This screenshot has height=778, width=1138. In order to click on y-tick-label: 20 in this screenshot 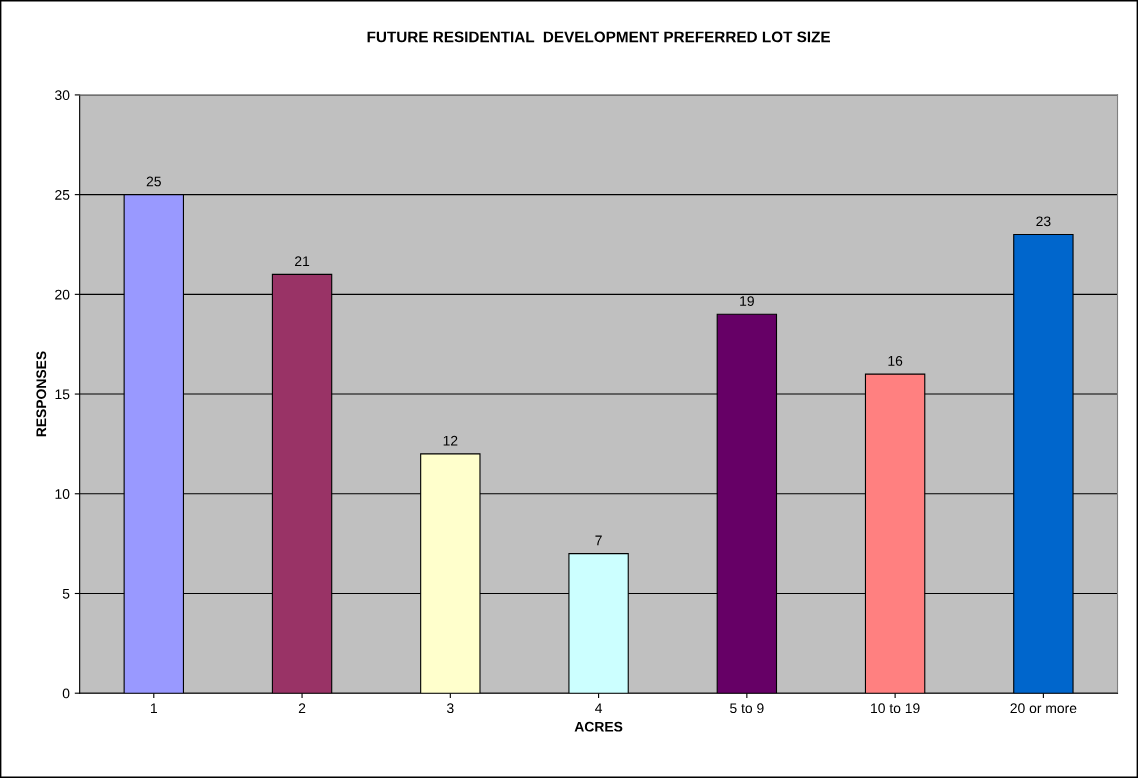, I will do `click(62, 294)`.